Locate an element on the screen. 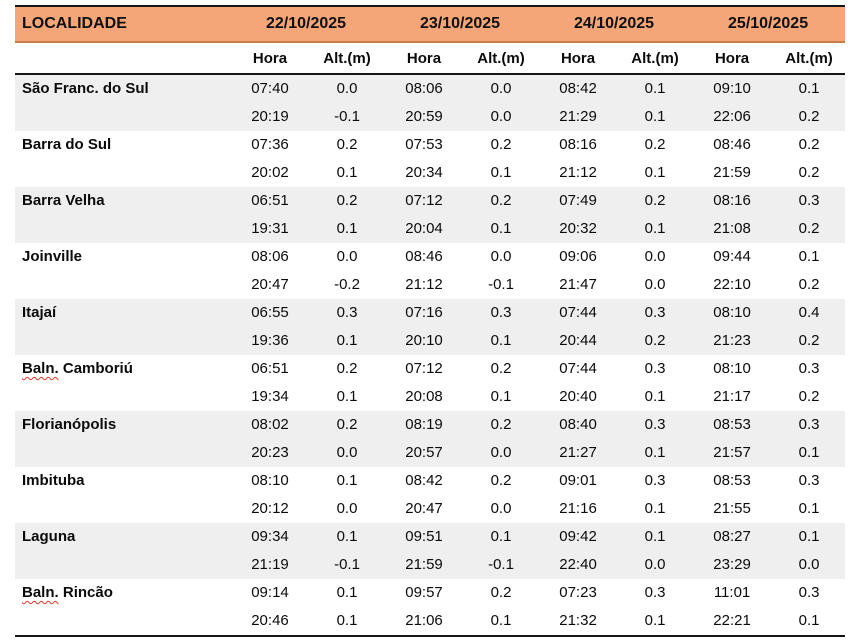 This screenshot has width=860, height=643. hora-cell: 23:29 is located at coordinates (732, 565).